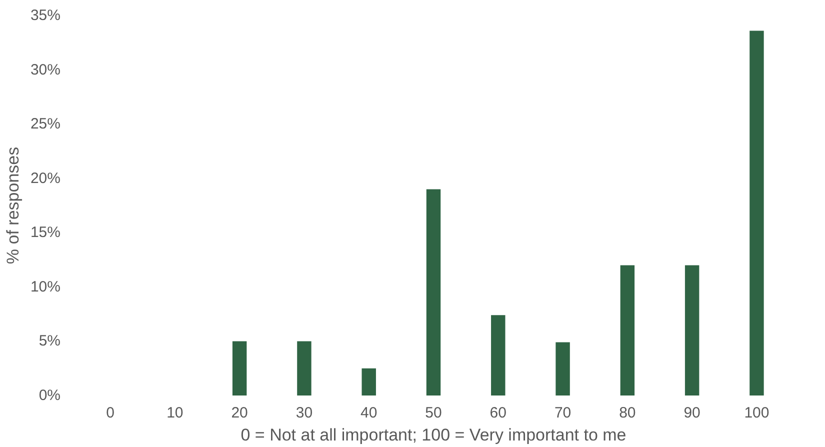 The width and height of the screenshot is (825, 447). What do you see at coordinates (45, 178) in the screenshot?
I see `y-tick-label: 20%` at bounding box center [45, 178].